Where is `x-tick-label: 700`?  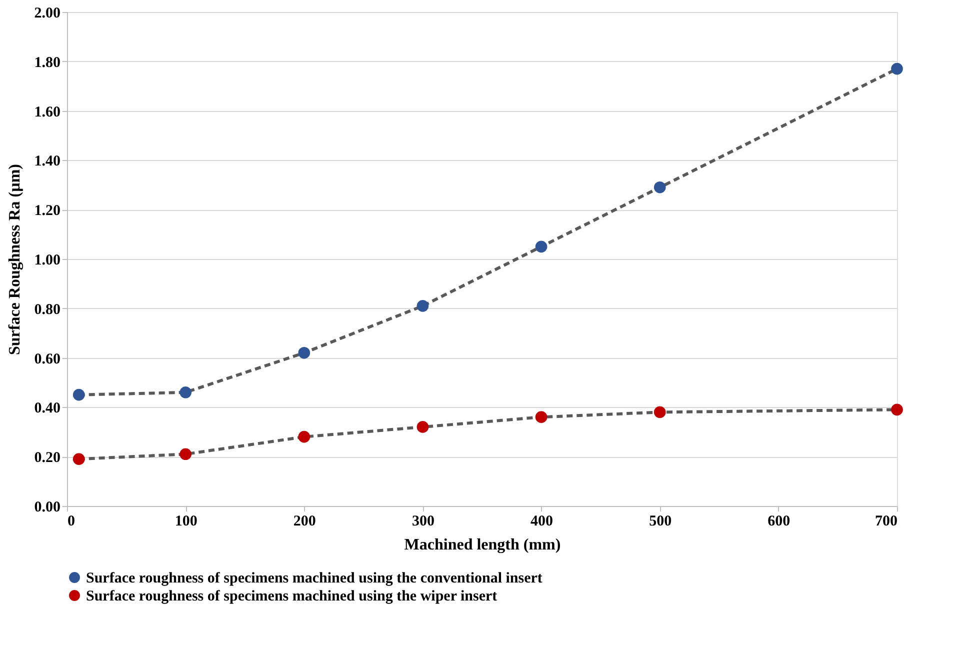 x-tick-label: 700 is located at coordinates (886, 522).